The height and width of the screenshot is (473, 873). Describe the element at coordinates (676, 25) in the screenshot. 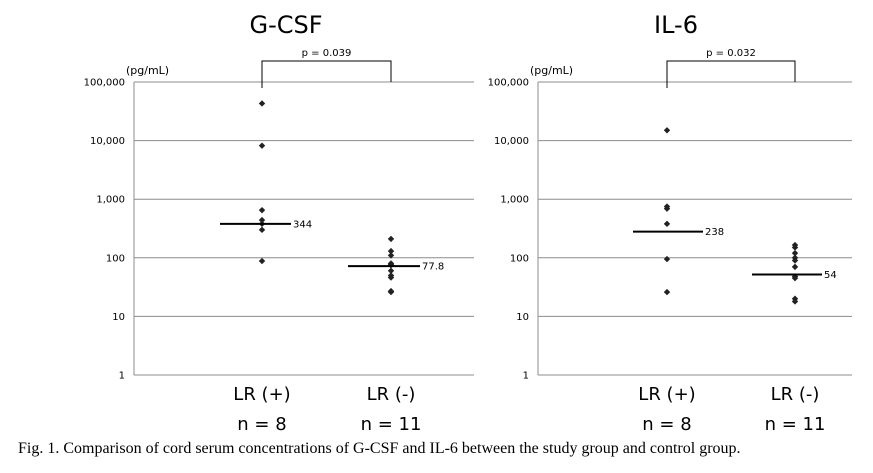

I see `chart-title: IL-6` at that location.